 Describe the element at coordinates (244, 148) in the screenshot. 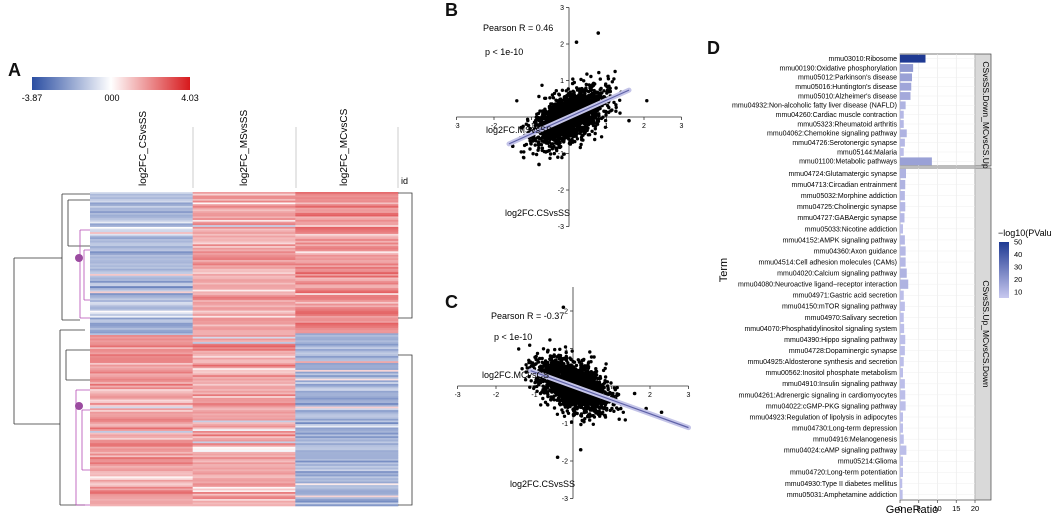

I see `column-label-2: log2FC_MSvsSS` at that location.